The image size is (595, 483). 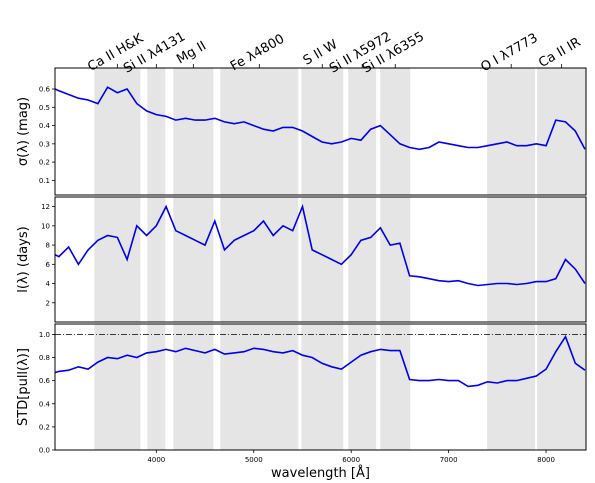 What do you see at coordinates (48, 246) in the screenshot?
I see `y-tick-label: 8` at bounding box center [48, 246].